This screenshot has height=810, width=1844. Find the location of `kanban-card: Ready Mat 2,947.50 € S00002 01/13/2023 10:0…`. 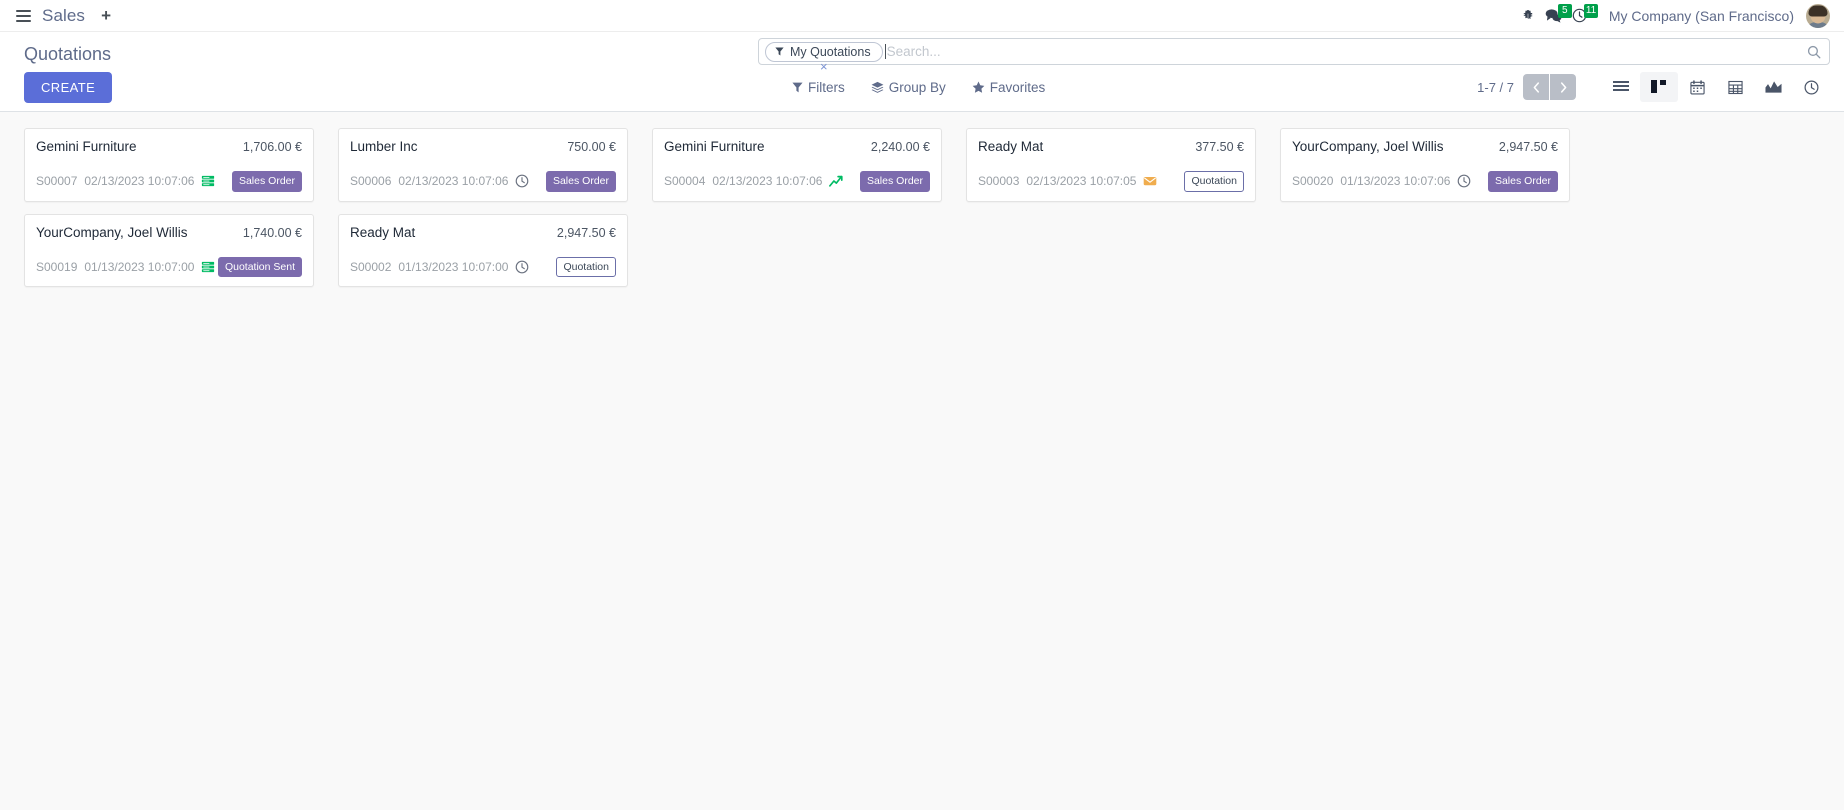

kanban-card: Ready Mat 2,947.50 € S00002 01/13/2023 10:0… is located at coordinates (483, 250).